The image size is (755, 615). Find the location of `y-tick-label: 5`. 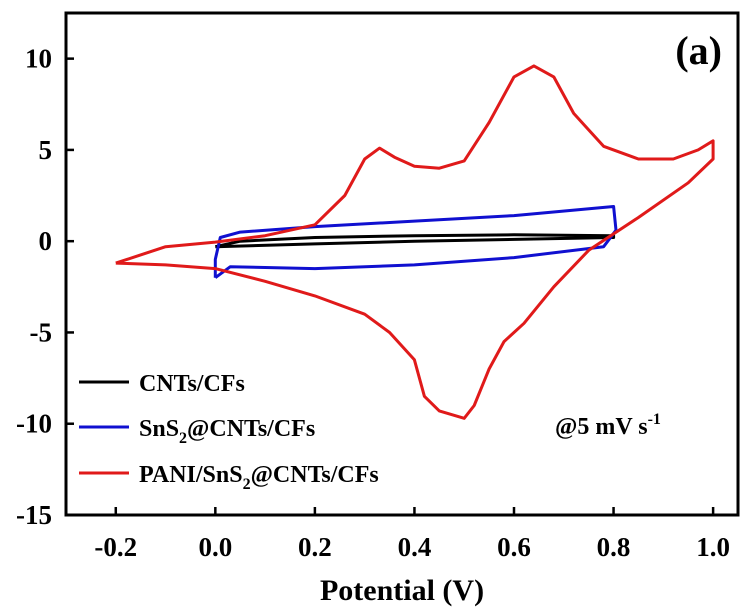

y-tick-label: 5 is located at coordinates (46, 150).